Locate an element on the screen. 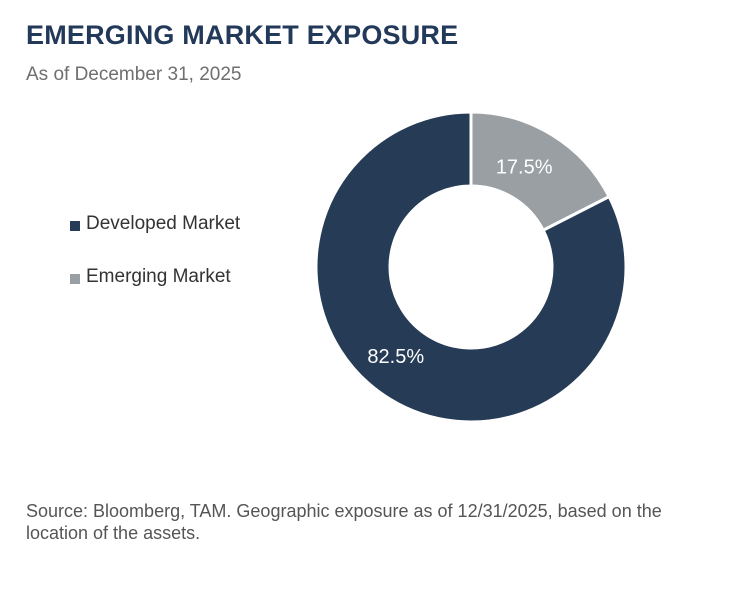 The width and height of the screenshot is (750, 593). legend-item-developed: Developed Market is located at coordinates (155, 224).